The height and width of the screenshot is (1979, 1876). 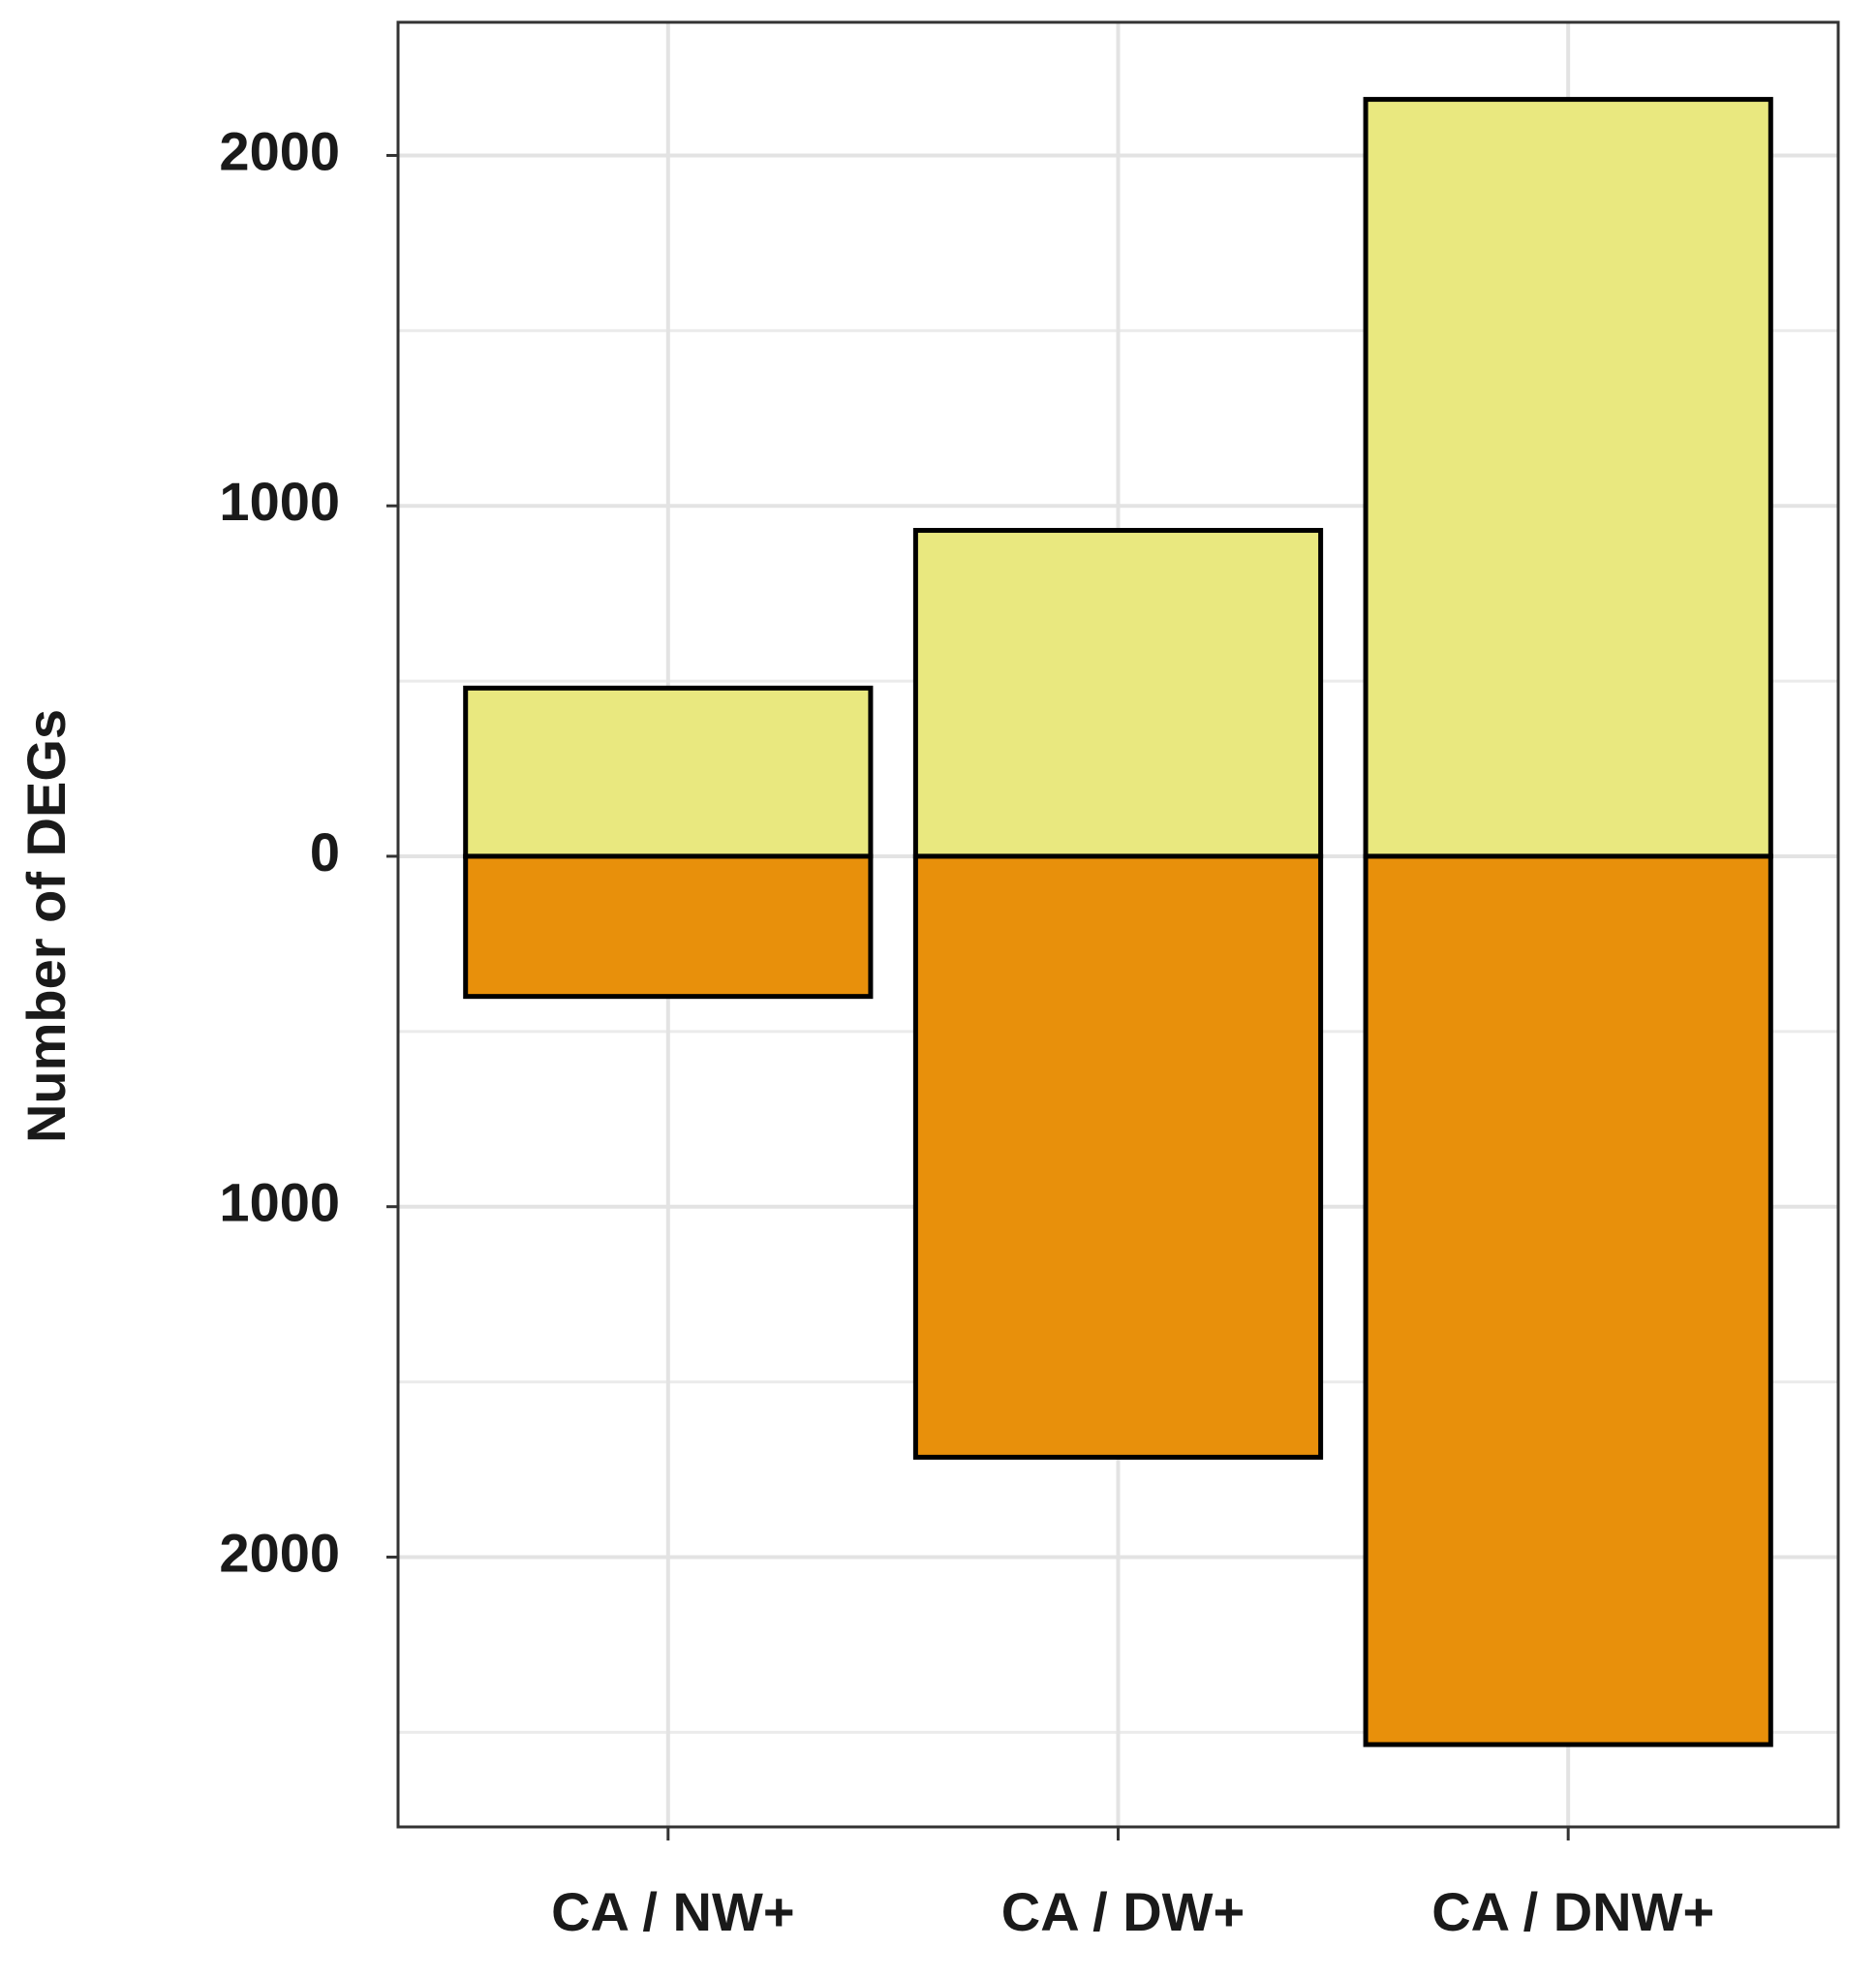 I want to click on x-tick-label: CA / DW+, so click(x=1123, y=1912).